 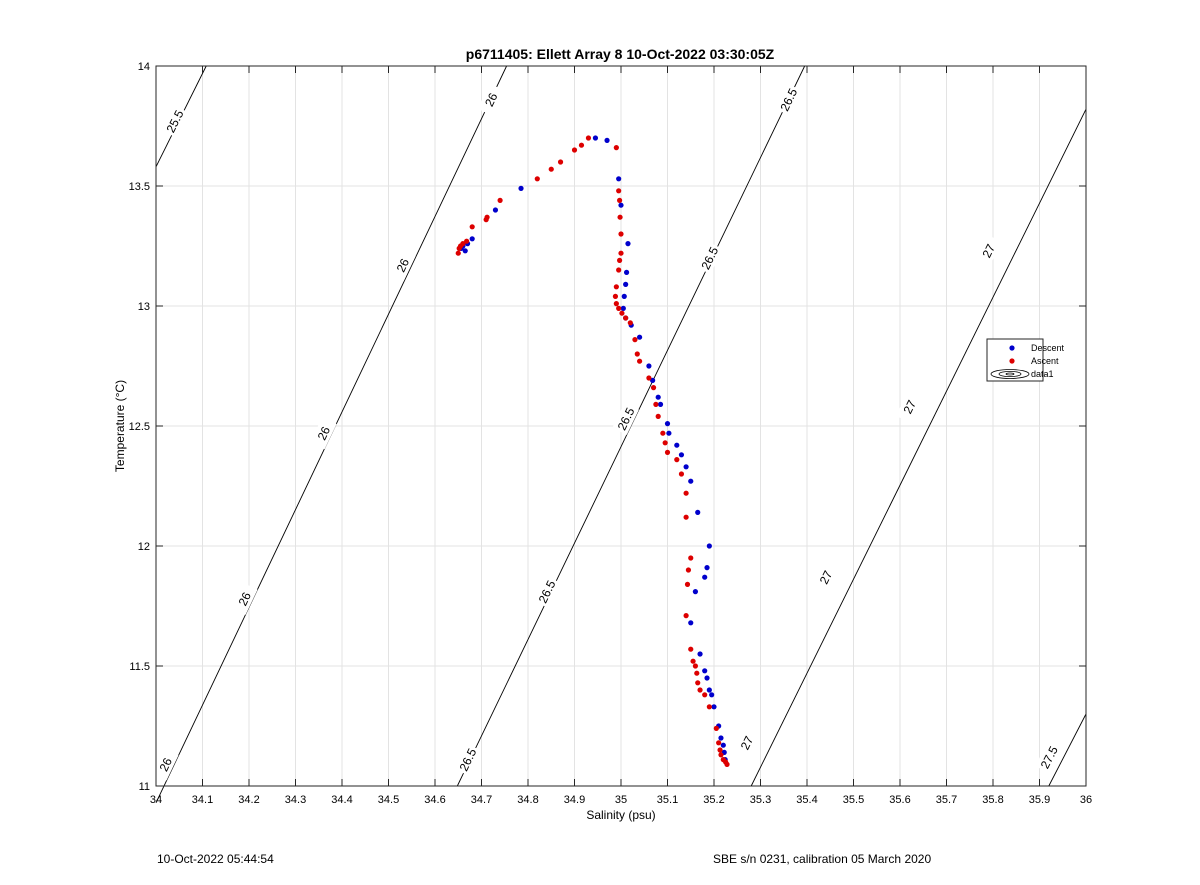 I want to click on x-tick-label: 35.3, so click(x=760, y=800).